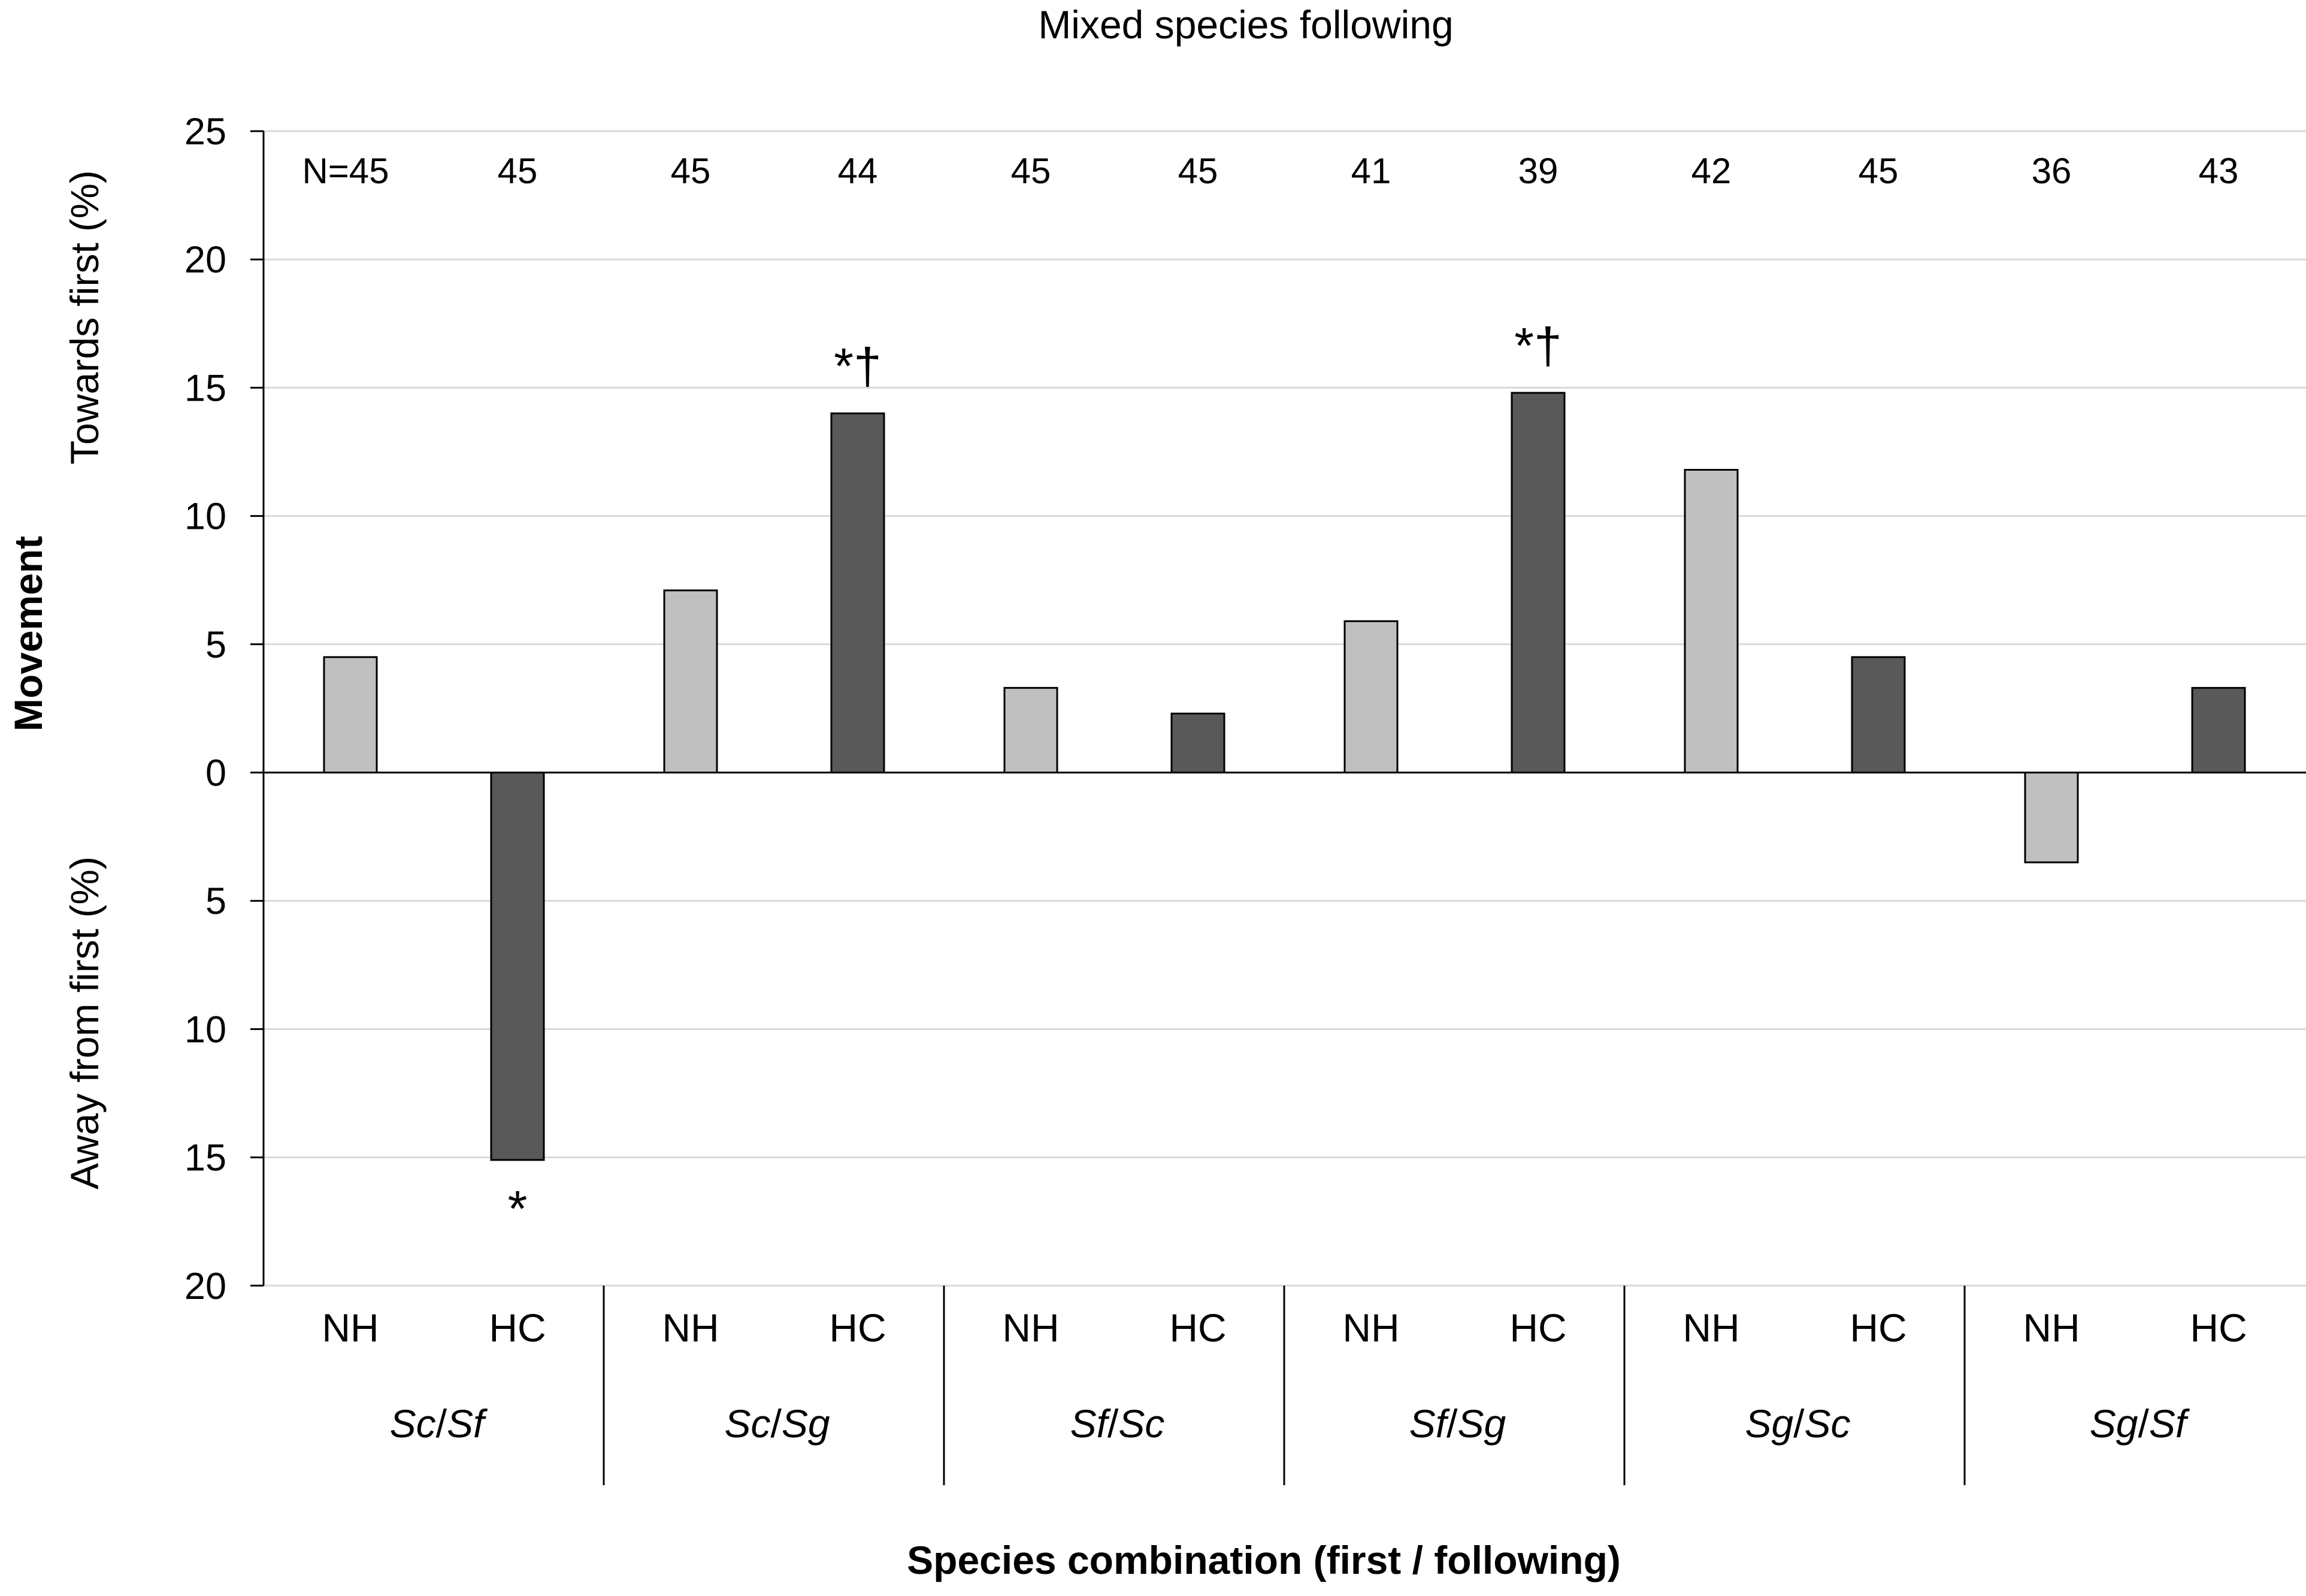 The image size is (2306, 1596). I want to click on n-label: 36, so click(2052, 171).